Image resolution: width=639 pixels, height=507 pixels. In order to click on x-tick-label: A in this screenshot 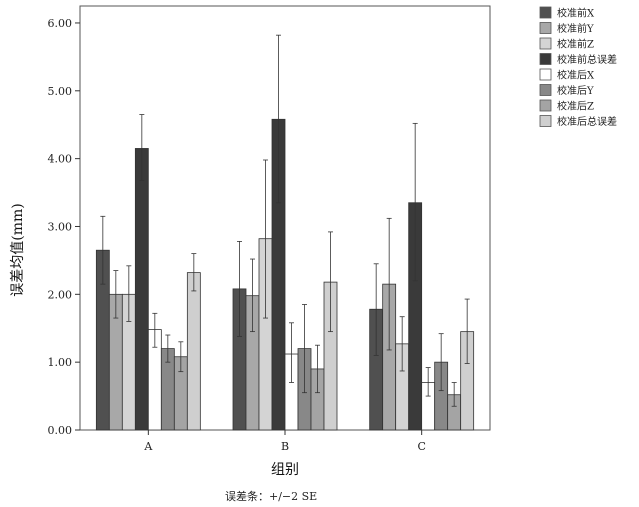, I will do `click(148, 446)`.